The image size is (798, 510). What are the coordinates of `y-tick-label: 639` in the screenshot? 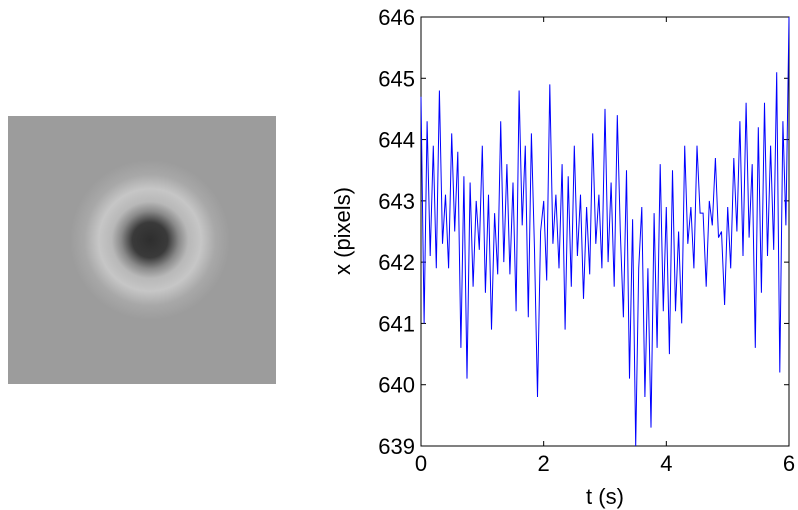 It's located at (396, 446).